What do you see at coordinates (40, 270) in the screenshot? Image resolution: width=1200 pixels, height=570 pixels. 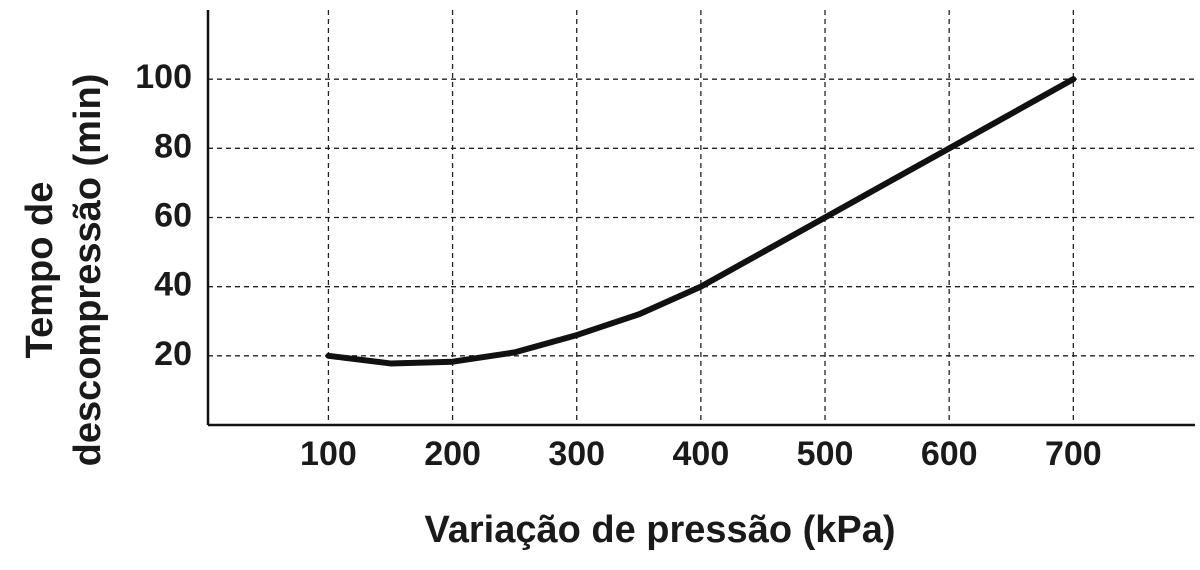 I see `y-axis-label: Tempo de` at bounding box center [40, 270].